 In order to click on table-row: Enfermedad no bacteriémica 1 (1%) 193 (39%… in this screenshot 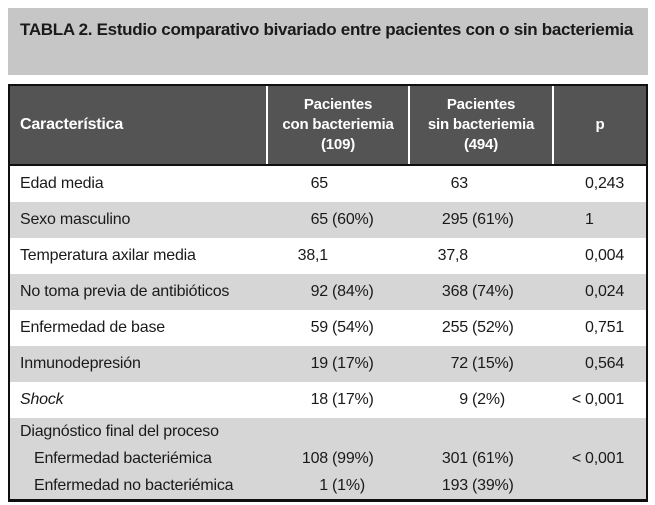, I will do `click(328, 485)`.